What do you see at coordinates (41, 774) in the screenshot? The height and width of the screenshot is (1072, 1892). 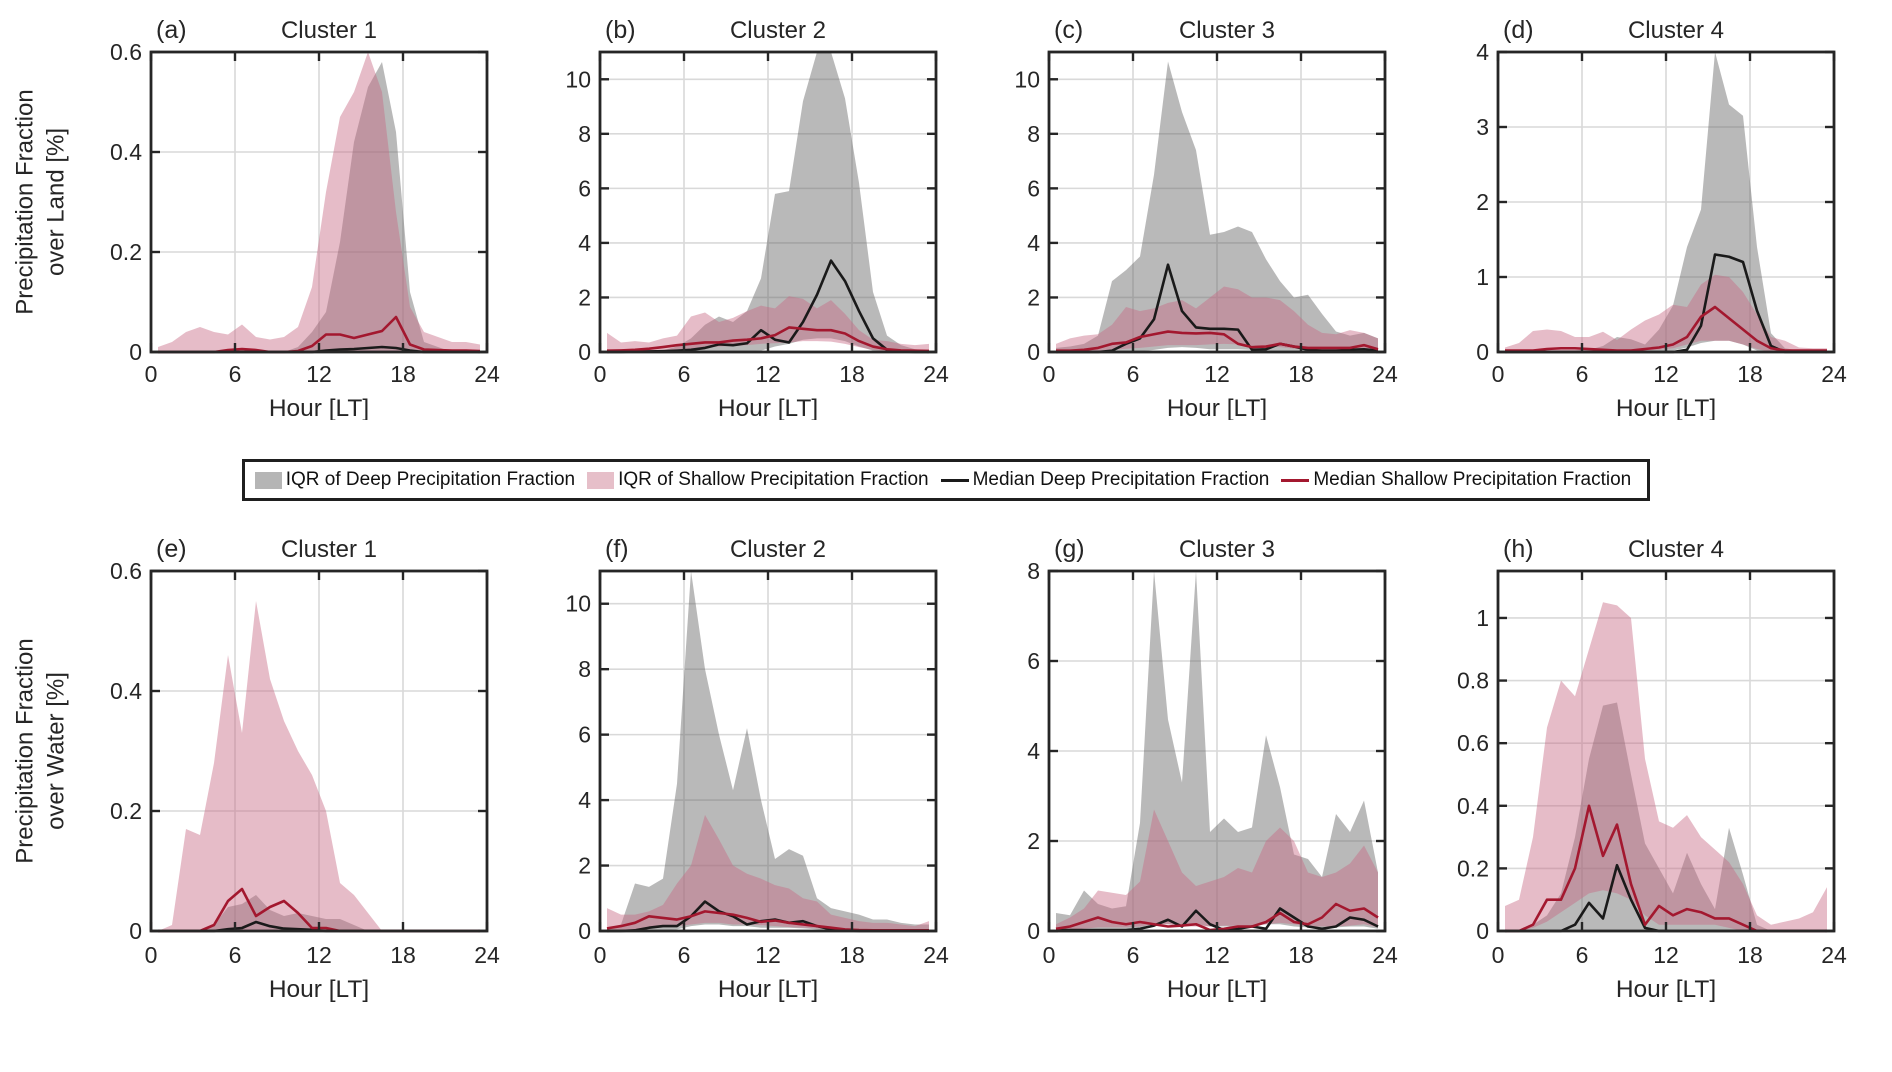 I see `y-axis-label-water: Precipitation Fraction over Water [%]` at bounding box center [41, 774].